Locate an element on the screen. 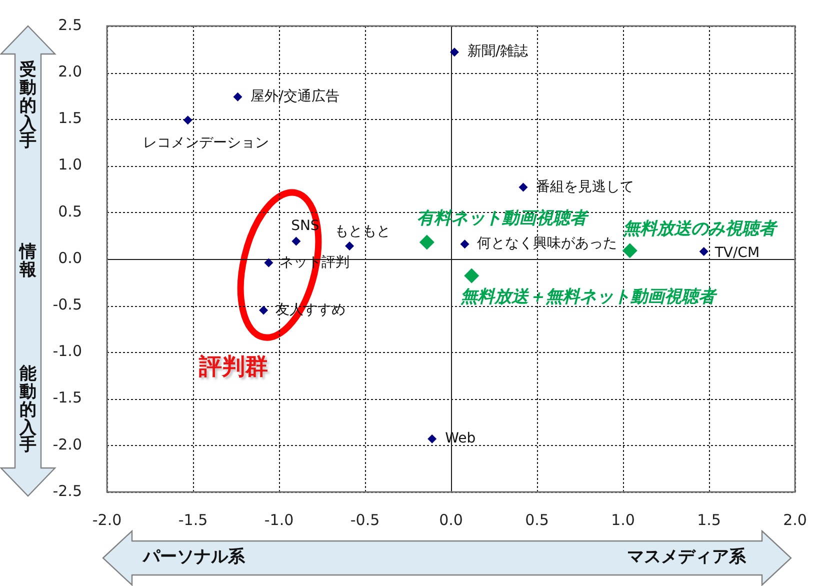  series-label: 番組を見逃して is located at coordinates (585, 186).